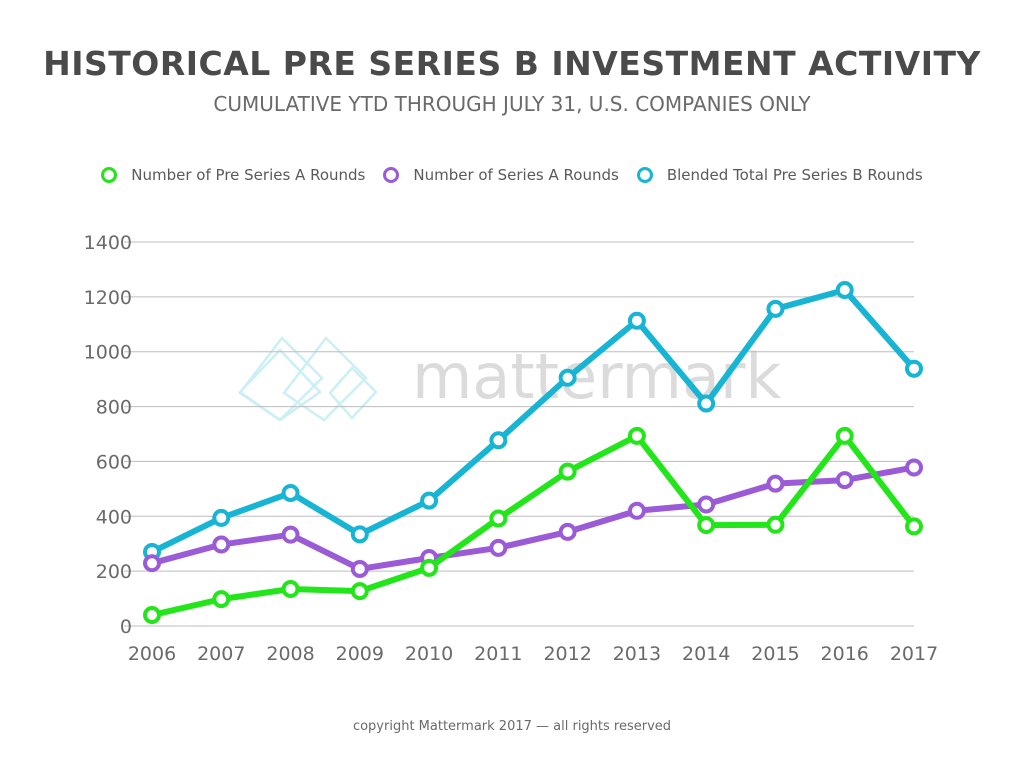  What do you see at coordinates (636, 510) in the screenshot?
I see `data-point-1-2013` at bounding box center [636, 510].